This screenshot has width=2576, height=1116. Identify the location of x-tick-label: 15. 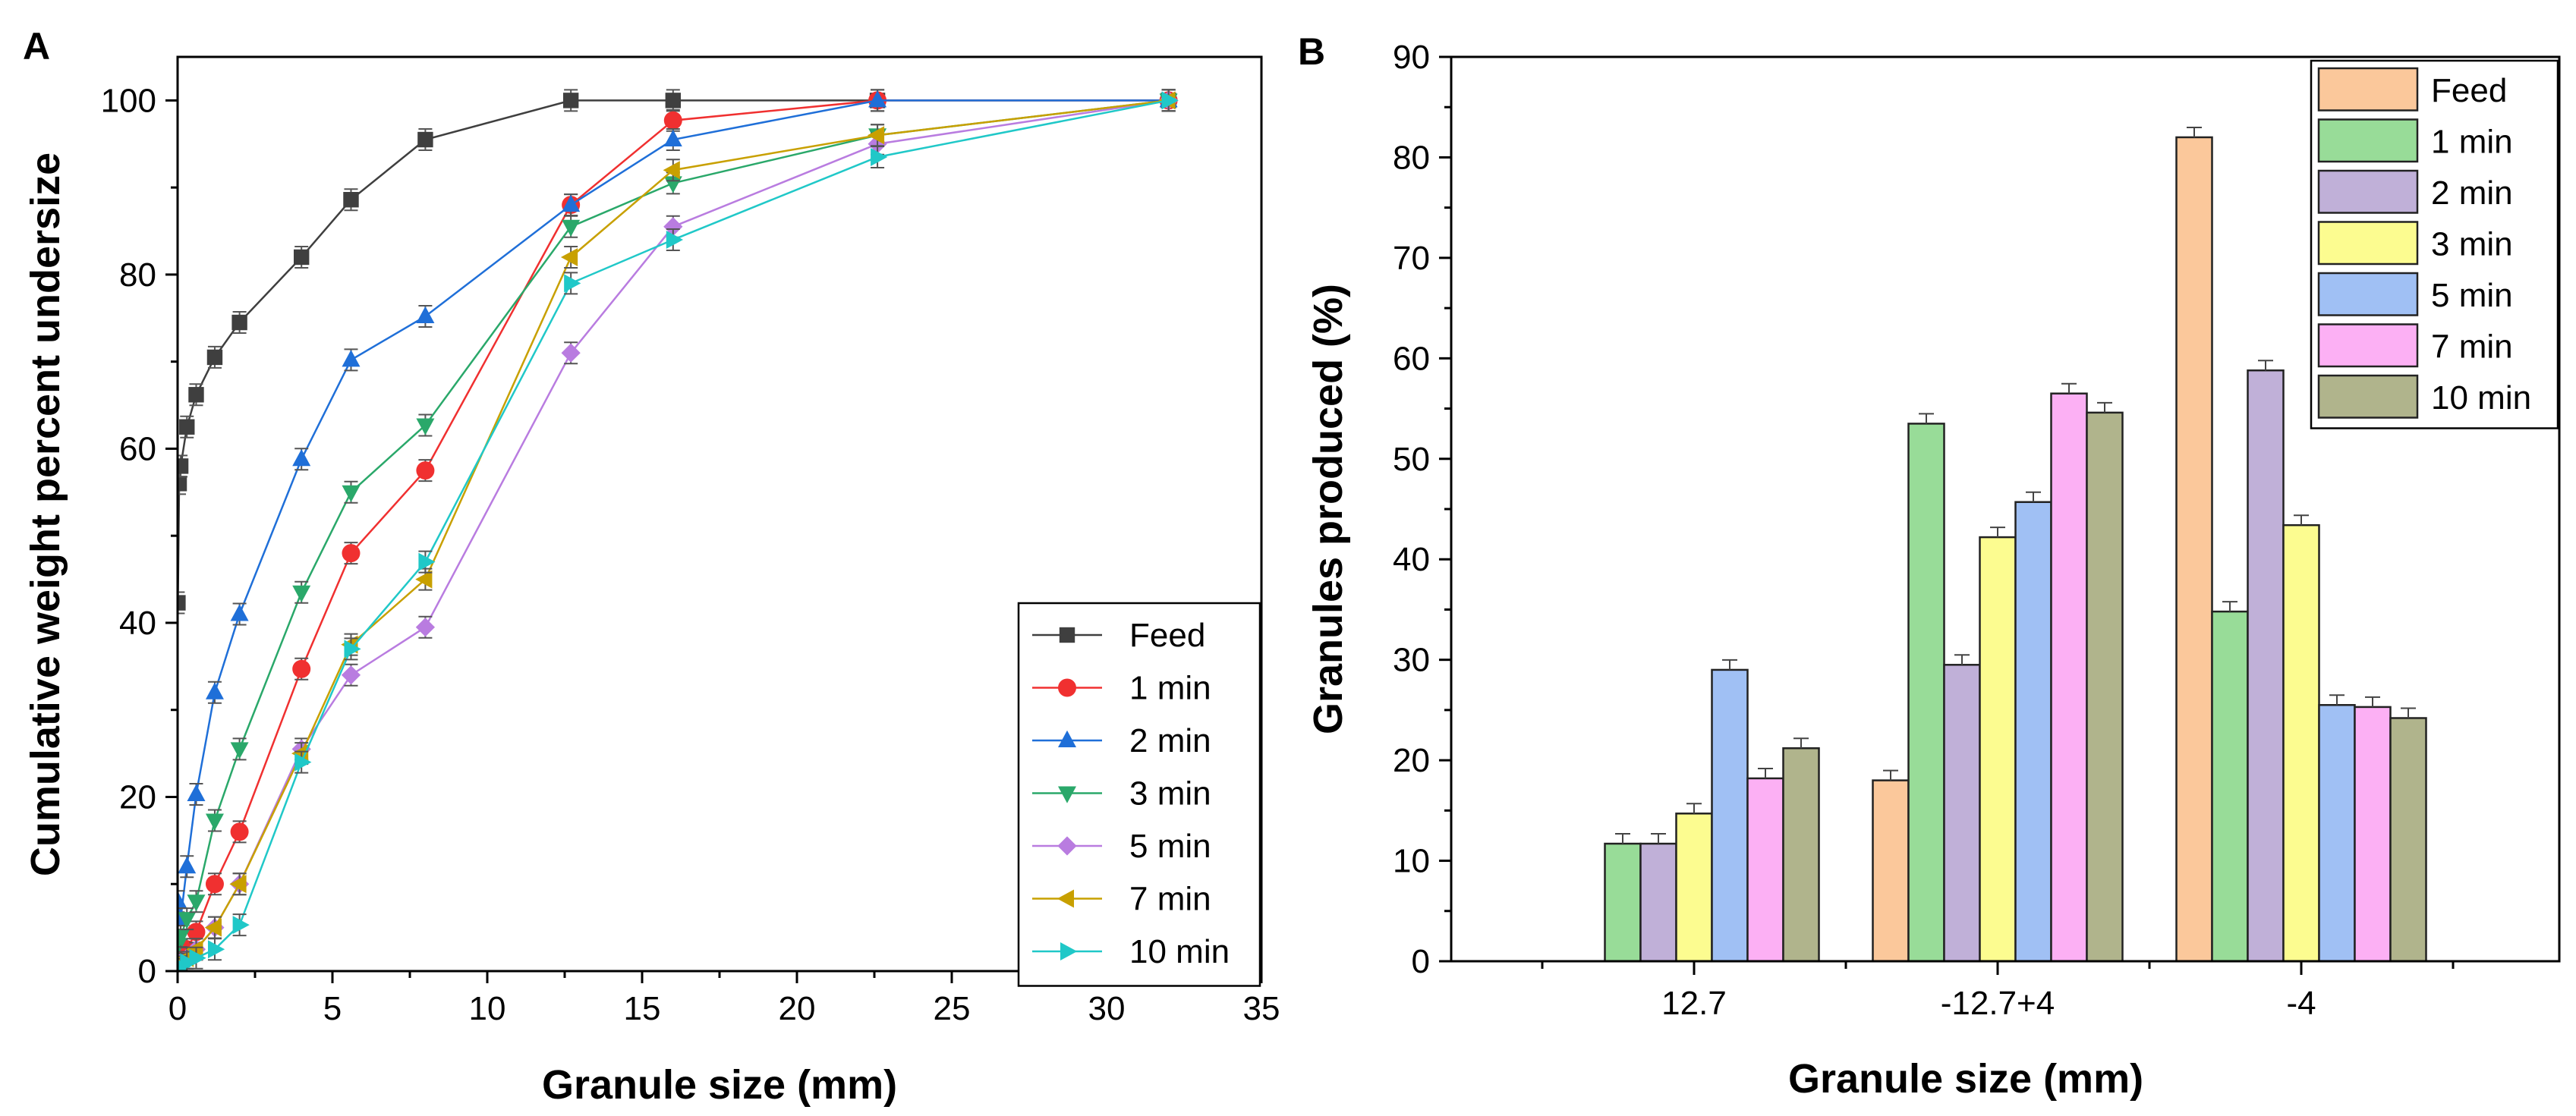
(642, 1008).